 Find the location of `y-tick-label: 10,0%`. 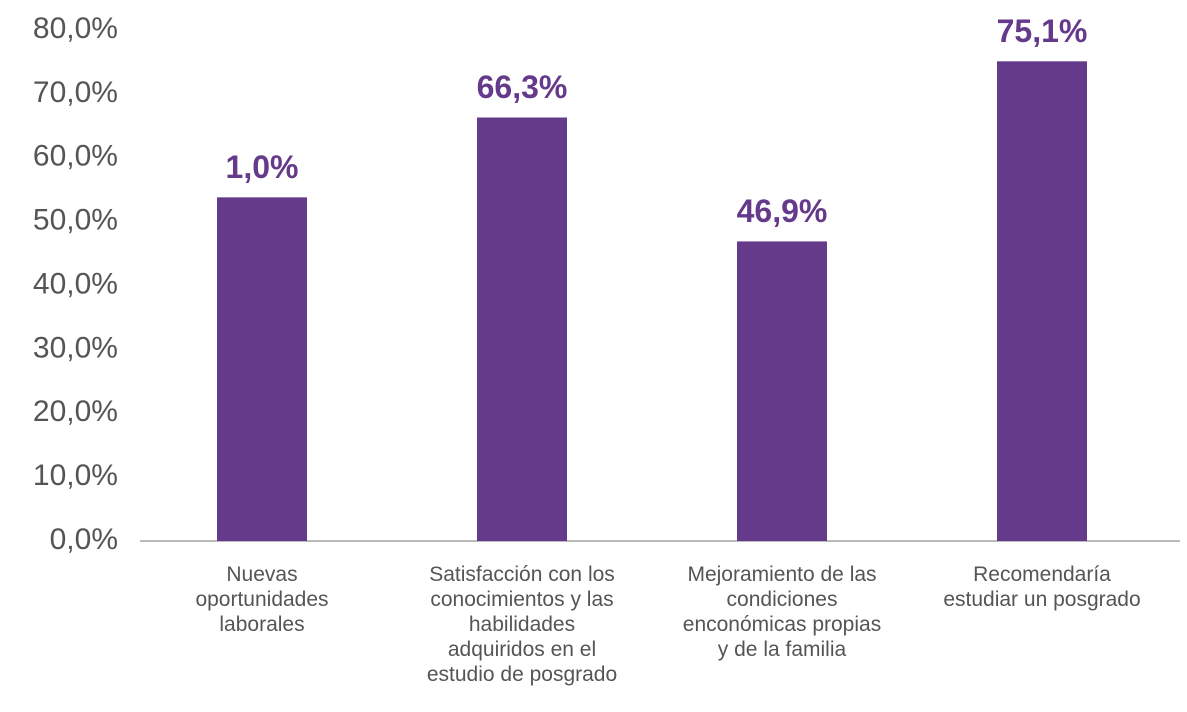

y-tick-label: 10,0% is located at coordinates (75, 475).